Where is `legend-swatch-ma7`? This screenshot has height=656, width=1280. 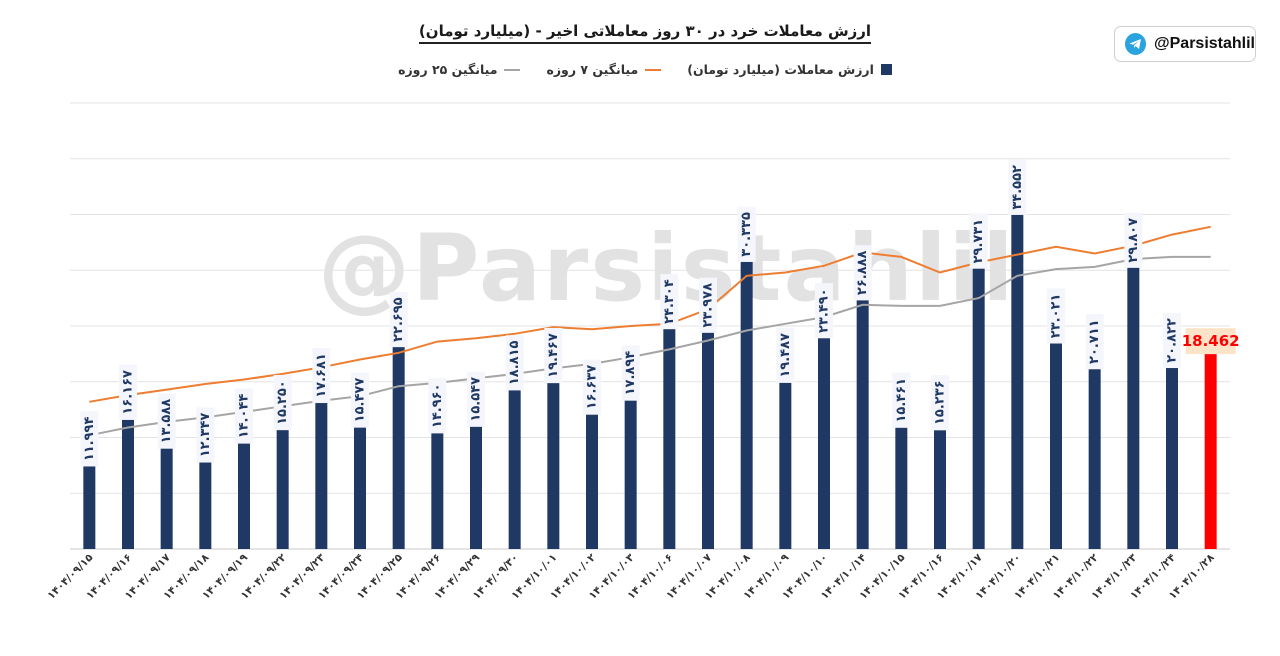 legend-swatch-ma7 is located at coordinates (653, 69).